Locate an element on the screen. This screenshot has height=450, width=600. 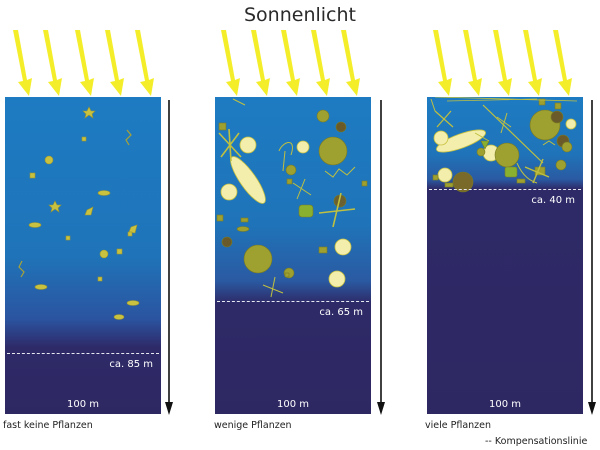
plankton-dense is located at coordinates (504, 145).